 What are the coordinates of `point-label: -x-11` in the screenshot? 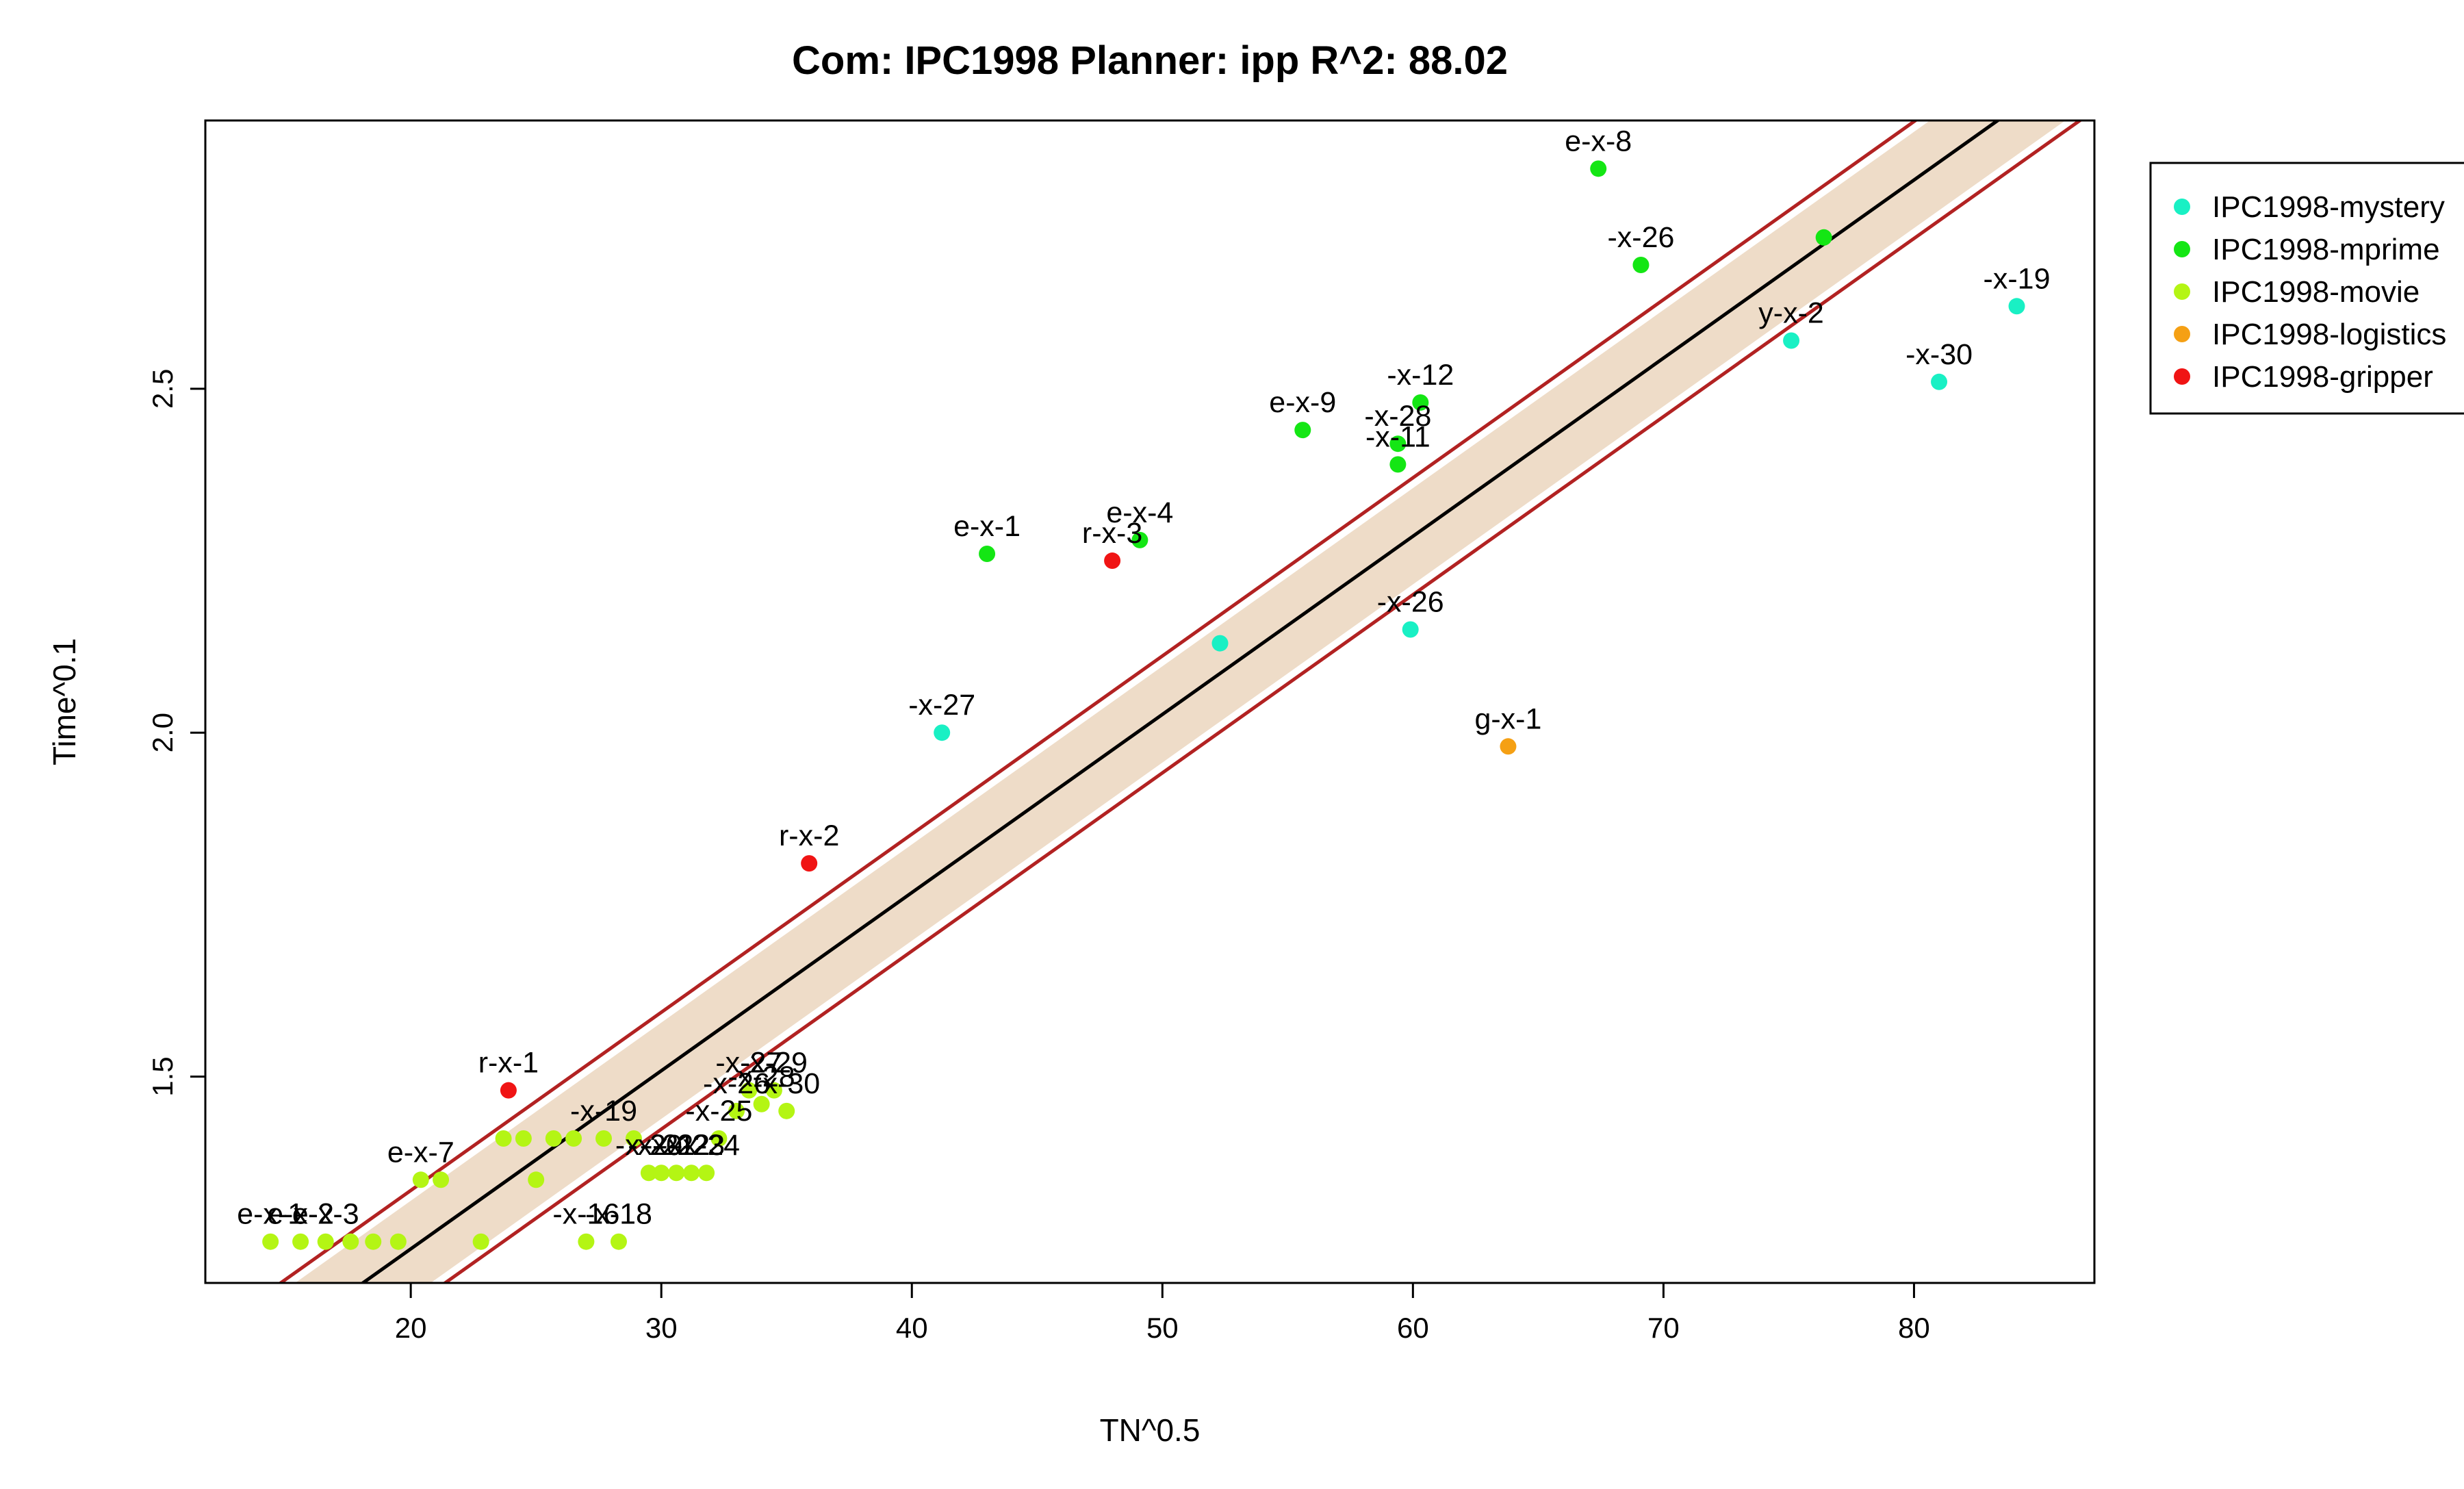 It's located at (1397, 436).